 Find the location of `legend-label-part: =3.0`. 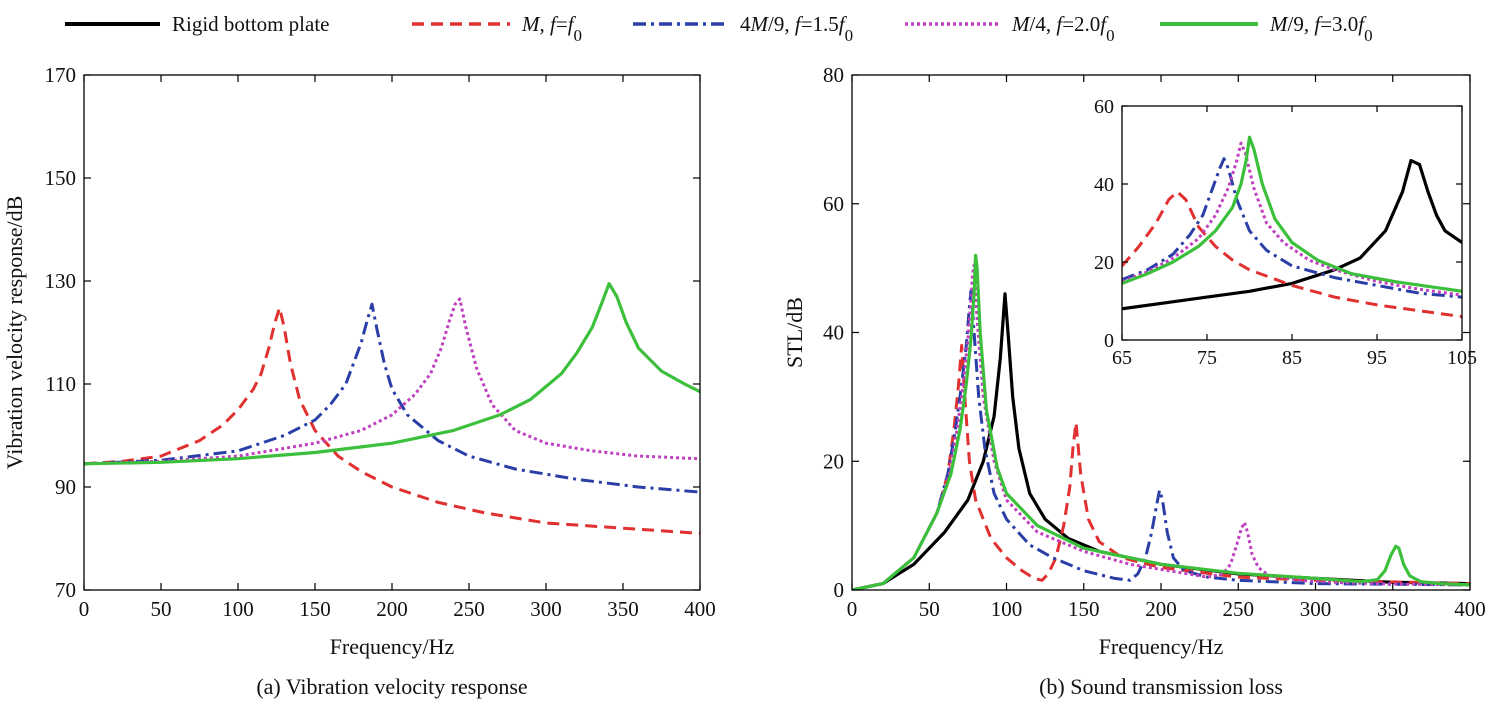

legend-label-part: =3.0 is located at coordinates (1339, 24).